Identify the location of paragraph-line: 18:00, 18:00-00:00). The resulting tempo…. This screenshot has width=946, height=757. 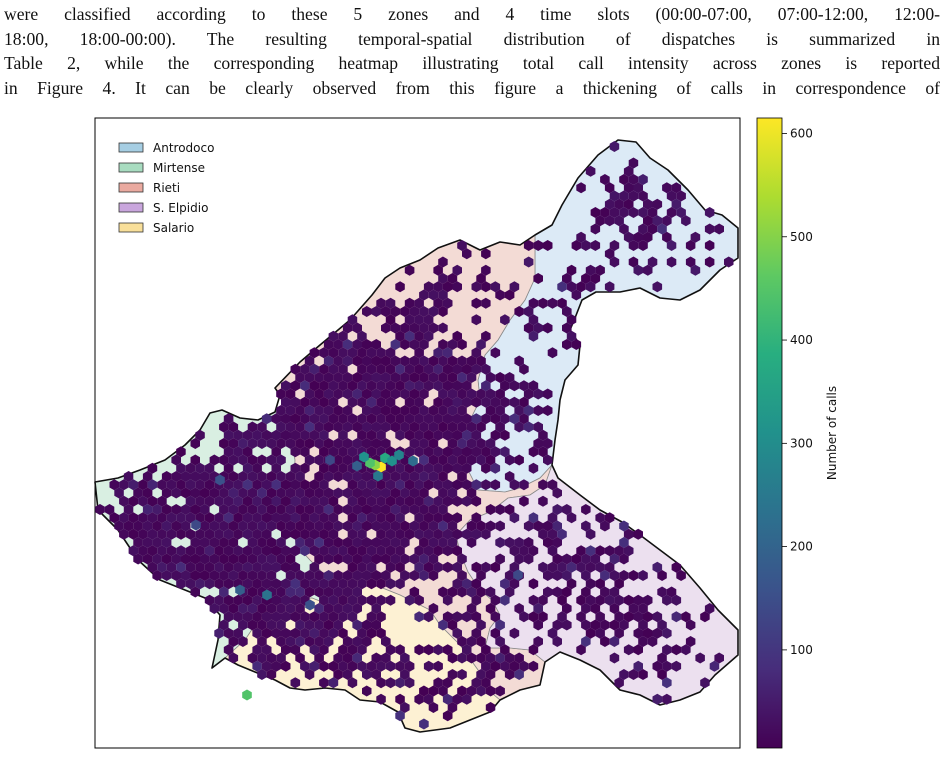
(472, 38).